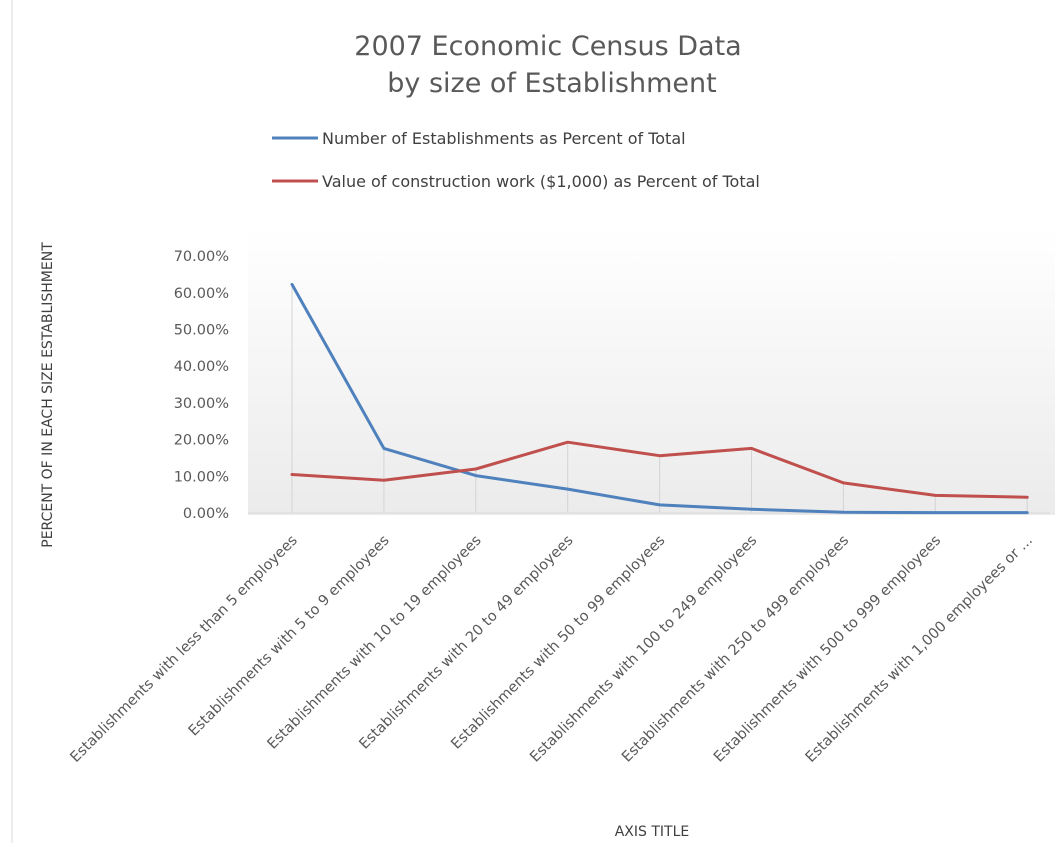  What do you see at coordinates (48, 395) in the screenshot?
I see `y-axis-title: PERCENT OF IN EACH SIZE ESTABLISHMENT` at bounding box center [48, 395].